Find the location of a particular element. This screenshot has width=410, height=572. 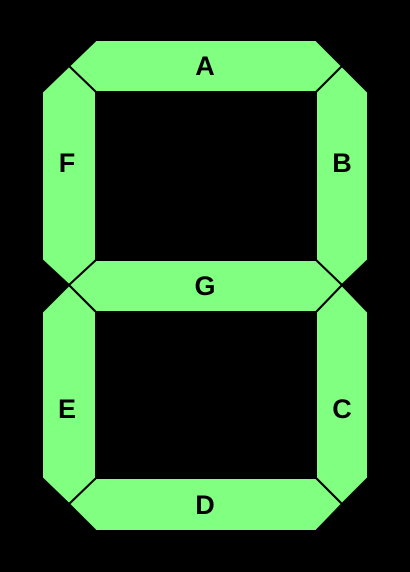

segment-d-label: D is located at coordinates (205, 505).